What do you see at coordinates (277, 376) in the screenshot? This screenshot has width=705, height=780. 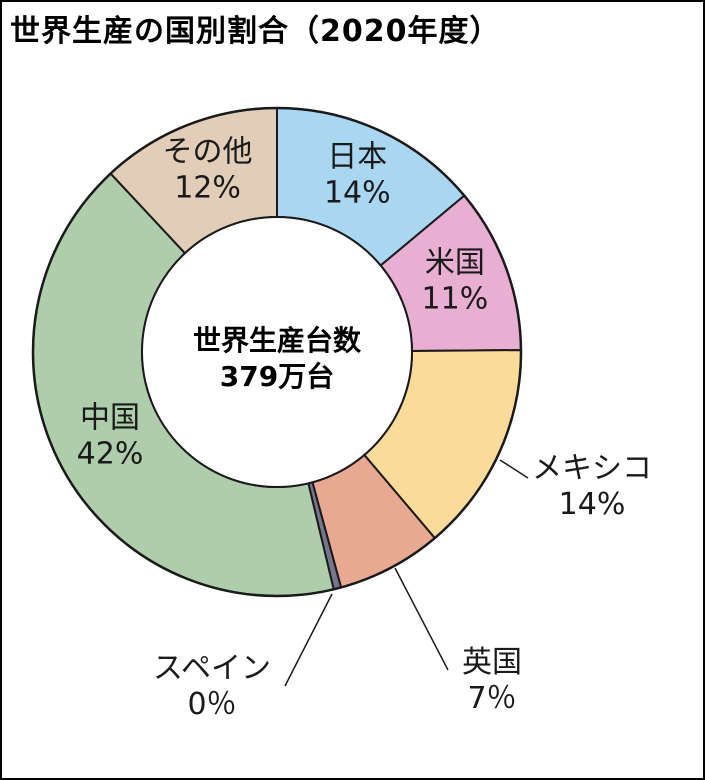 I see `center-label-value: 379万台` at bounding box center [277, 376].